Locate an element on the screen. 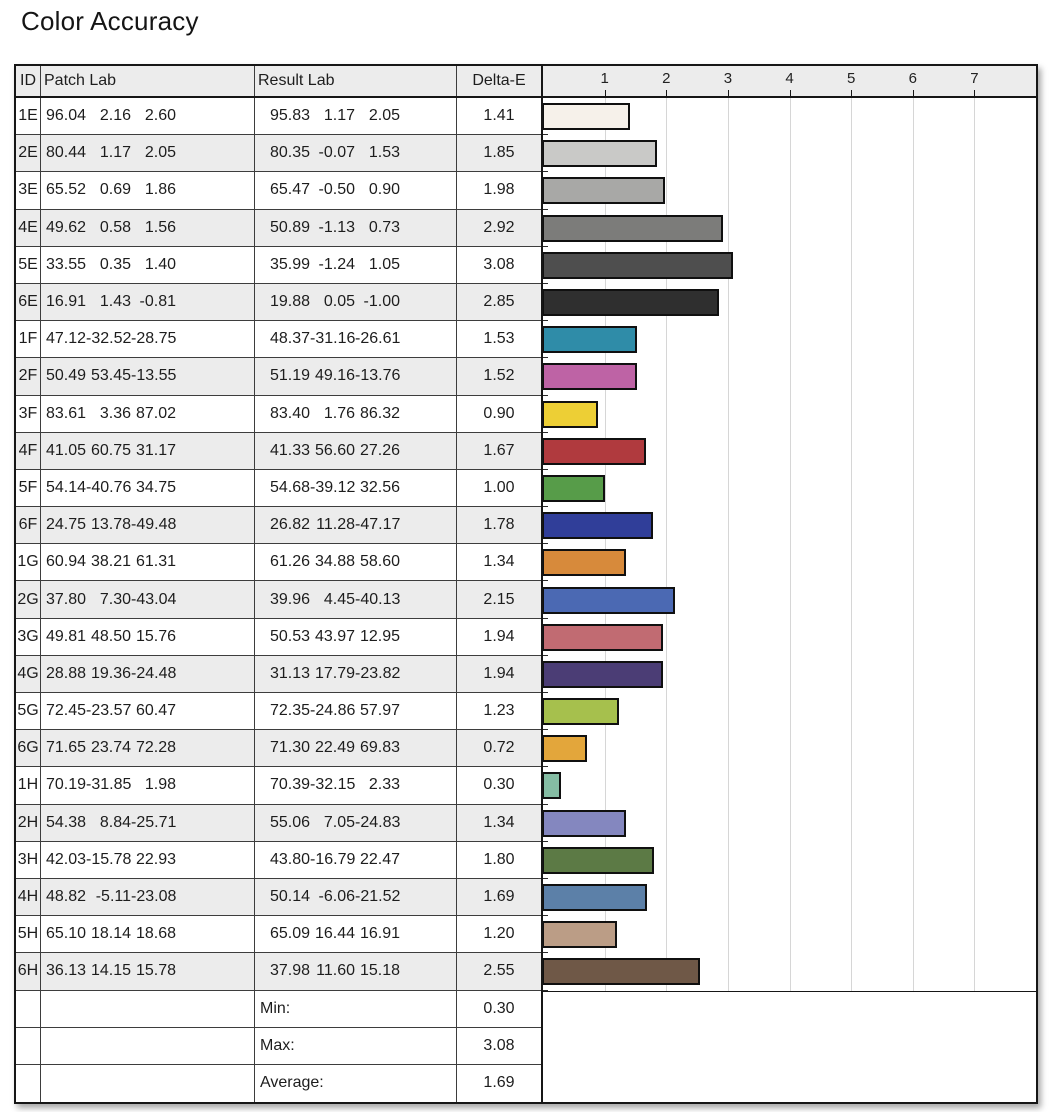 Image resolution: width=1049 pixels, height=1112 pixels. lab-l-value: 36.13 is located at coordinates (65, 971).